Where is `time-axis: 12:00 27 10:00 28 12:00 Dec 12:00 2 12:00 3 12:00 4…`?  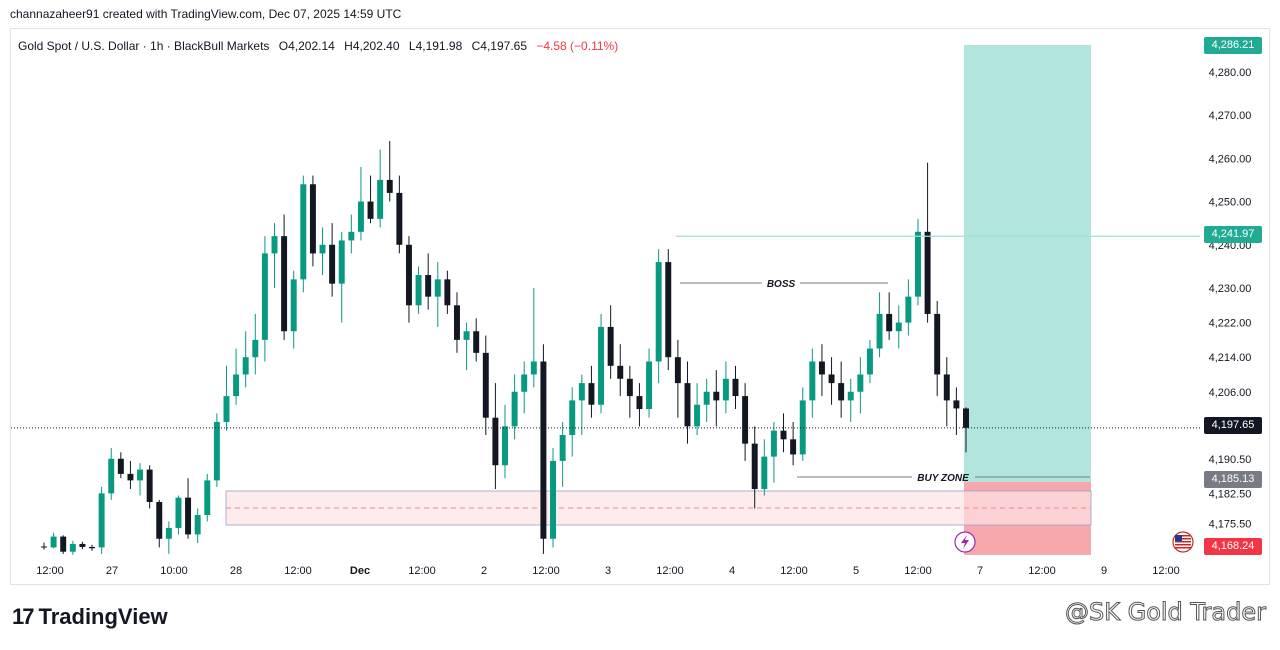 time-axis: 12:00 27 10:00 28 12:00 Dec 12:00 2 12:00 3 12:00 4… is located at coordinates (608, 571).